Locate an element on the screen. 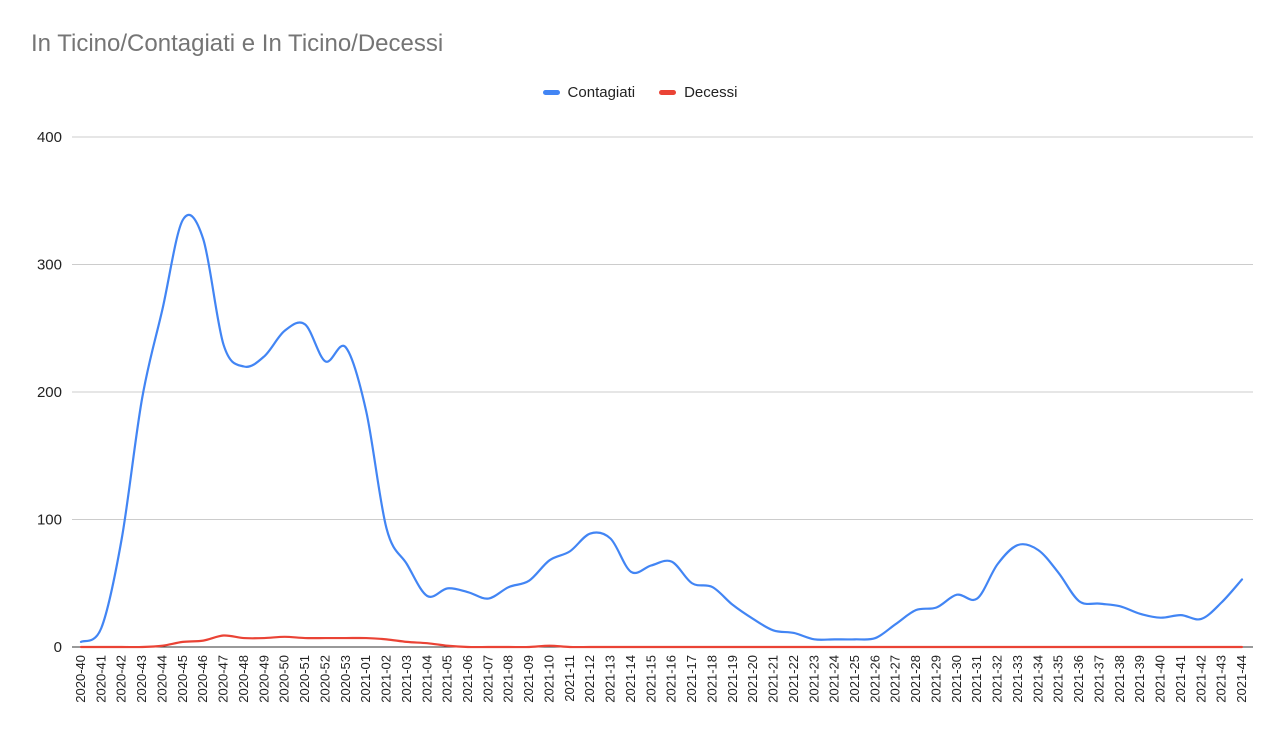  x-tick-label: 2021-01 is located at coordinates (365, 679).